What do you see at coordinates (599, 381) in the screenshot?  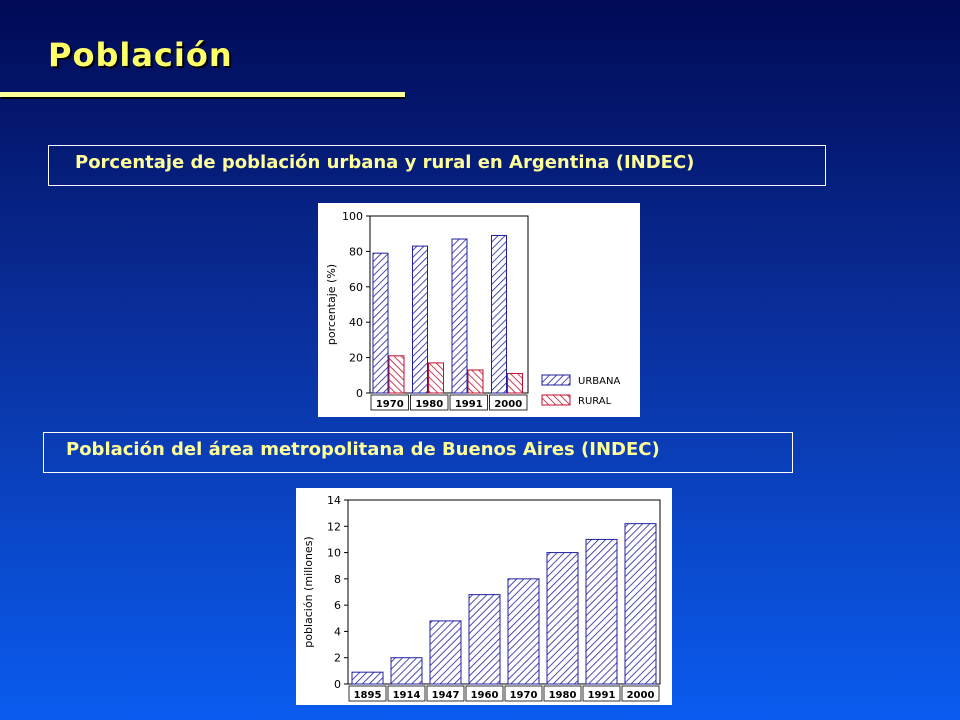 I see `legend-label-urbana: URBANA` at bounding box center [599, 381].